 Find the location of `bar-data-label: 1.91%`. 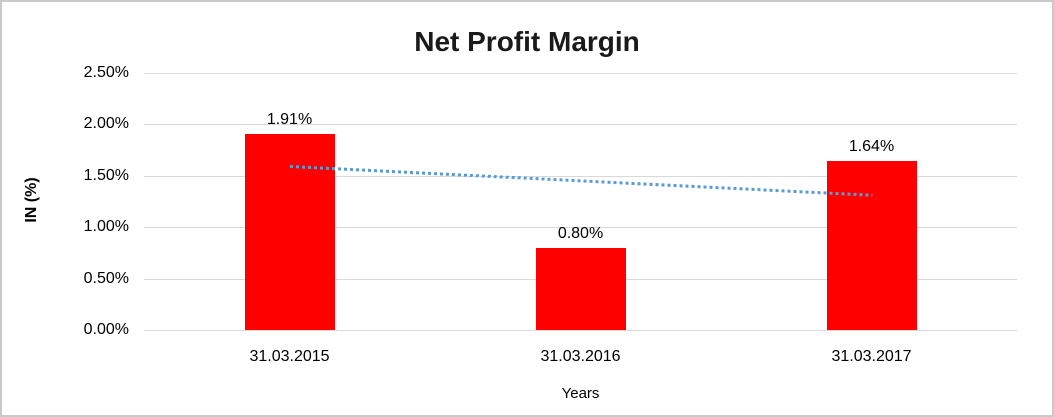

bar-data-label: 1.91% is located at coordinates (289, 119).